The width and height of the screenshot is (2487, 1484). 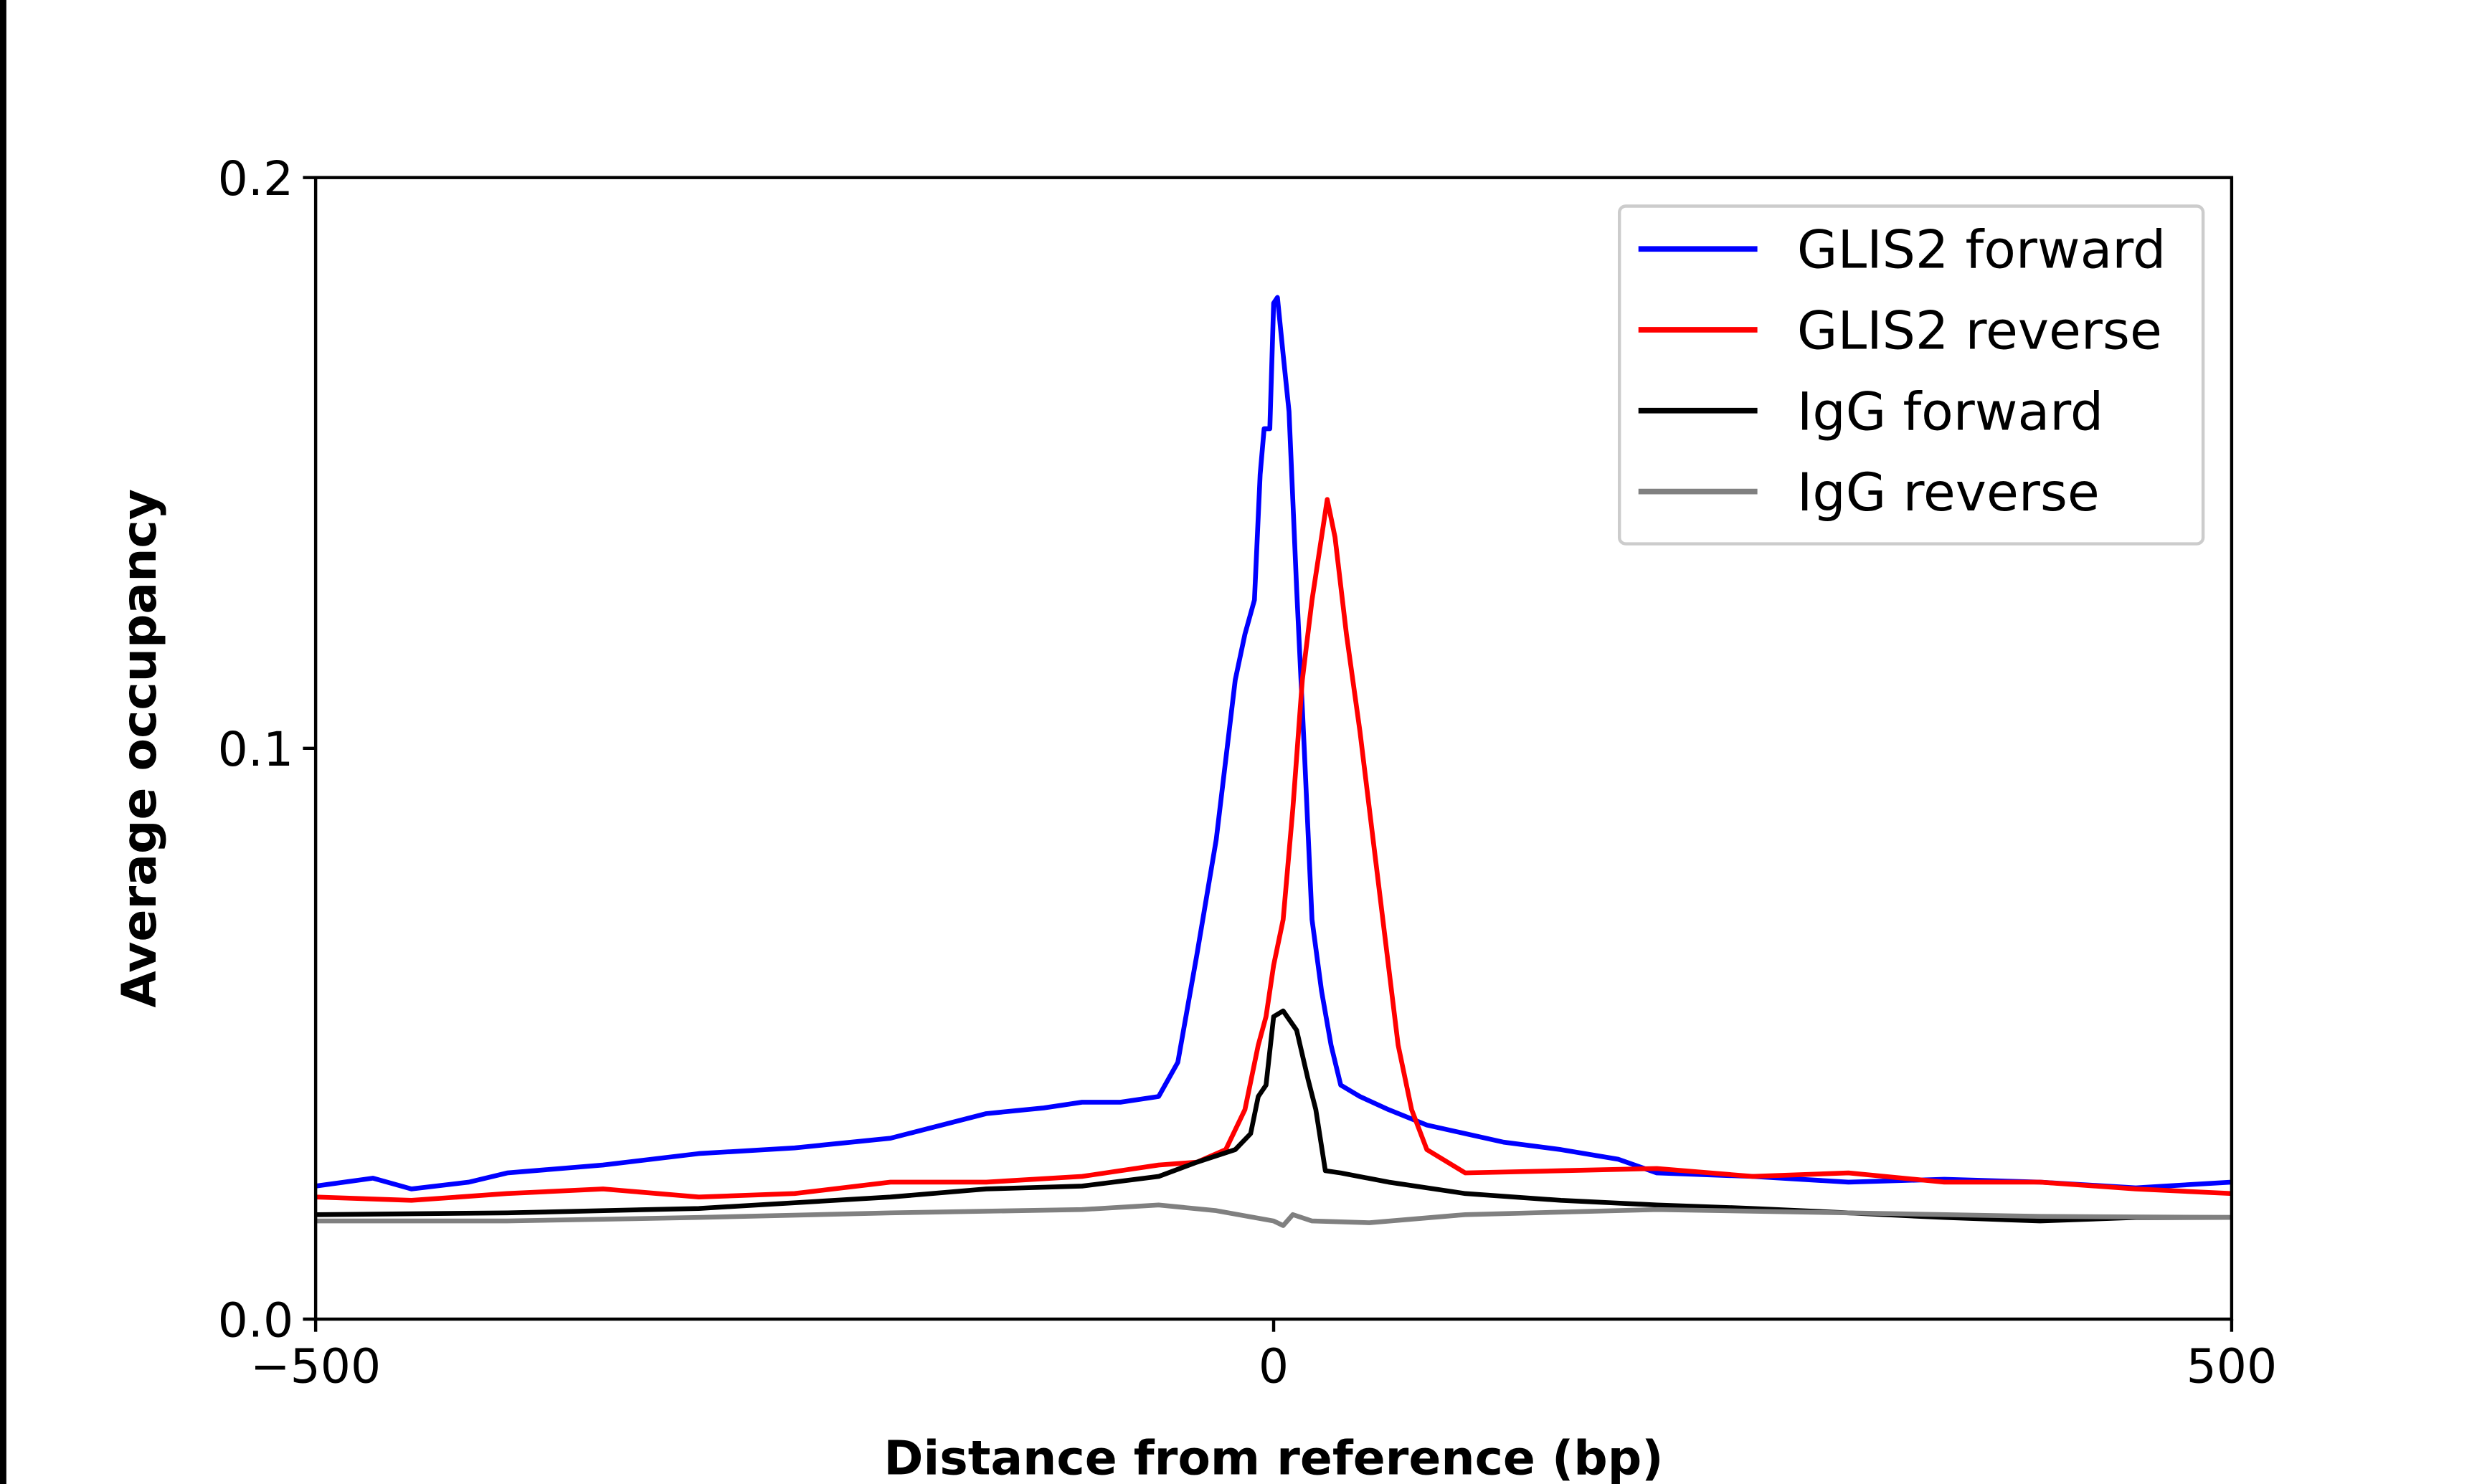 What do you see at coordinates (1273, 1457) in the screenshot?
I see `x-axis-label: Distance from reference (bp)` at bounding box center [1273, 1457].